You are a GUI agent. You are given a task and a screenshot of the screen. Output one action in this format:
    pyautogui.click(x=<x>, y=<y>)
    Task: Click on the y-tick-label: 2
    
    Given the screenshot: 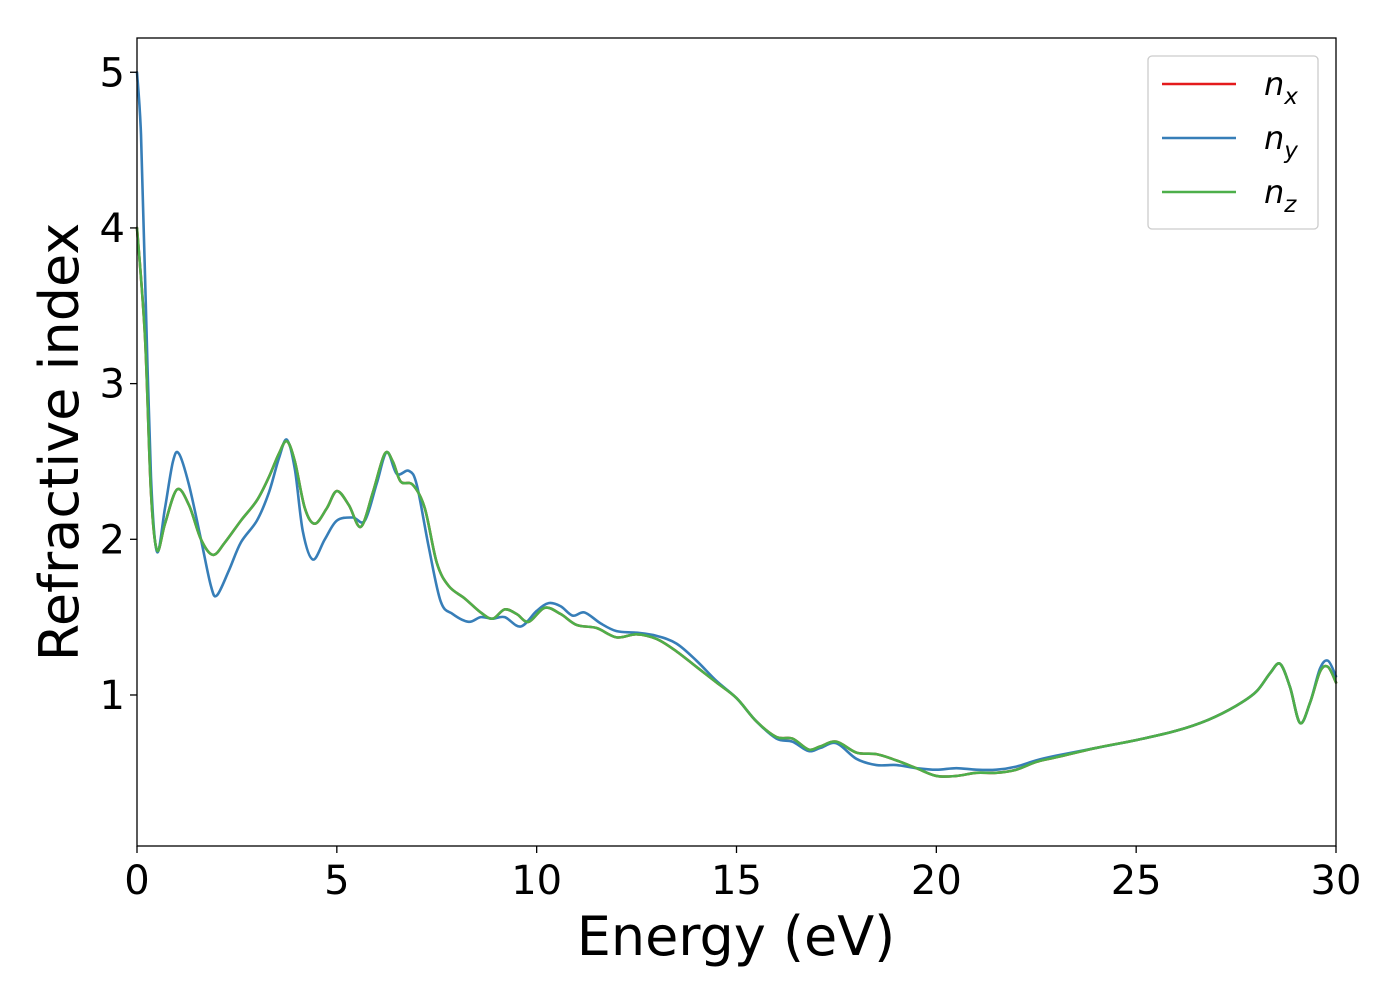 What is the action you would take?
    pyautogui.click(x=112, y=540)
    